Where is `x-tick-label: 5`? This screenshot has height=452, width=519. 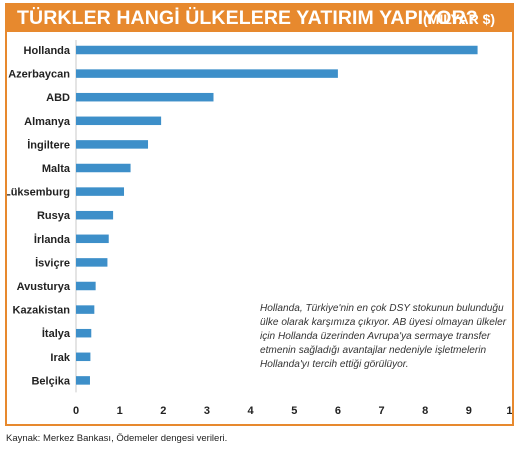 x-tick-label: 5 is located at coordinates (294, 411).